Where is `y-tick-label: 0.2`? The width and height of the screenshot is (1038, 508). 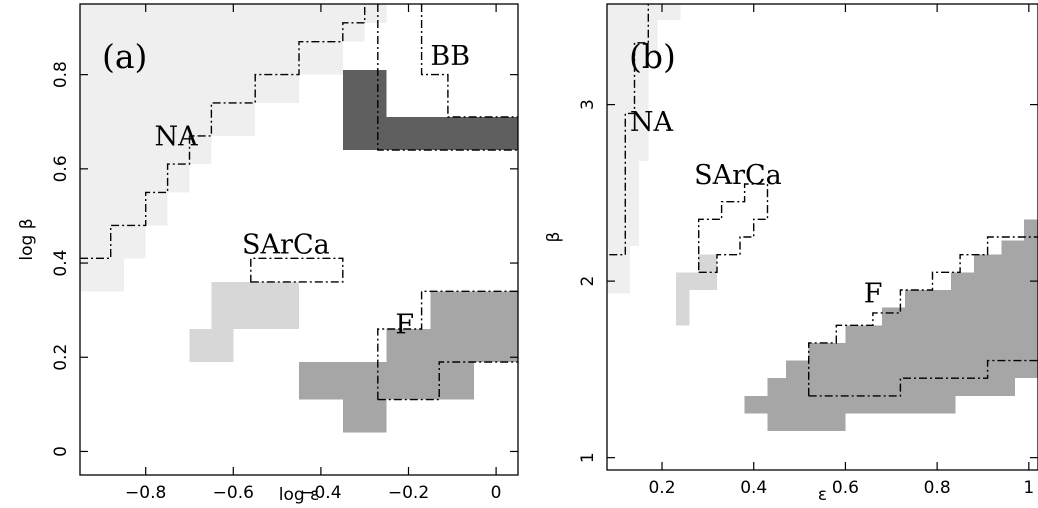 y-tick-label: 0.2 is located at coordinates (61, 357).